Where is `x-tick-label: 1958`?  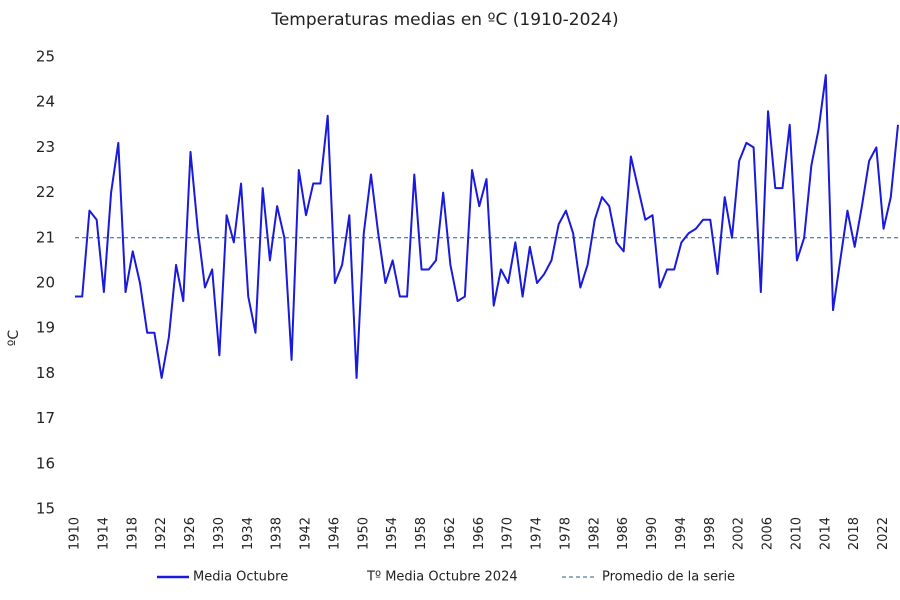 x-tick-label: 1958 is located at coordinates (421, 533).